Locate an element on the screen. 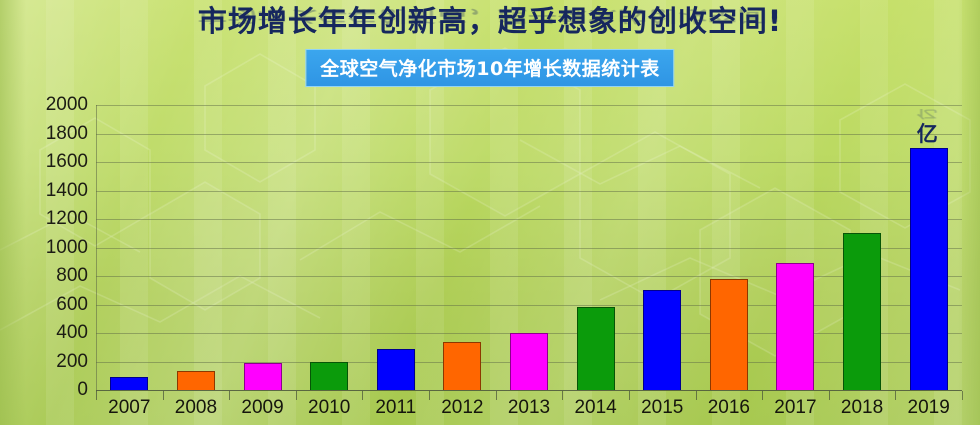  bar-2010 is located at coordinates (329, 375).